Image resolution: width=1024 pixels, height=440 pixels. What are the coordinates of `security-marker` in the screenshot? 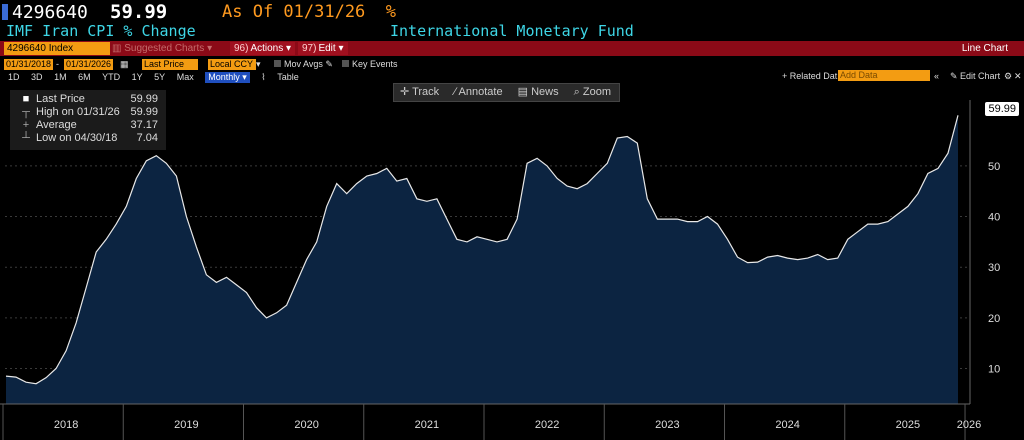 It's located at (5, 12).